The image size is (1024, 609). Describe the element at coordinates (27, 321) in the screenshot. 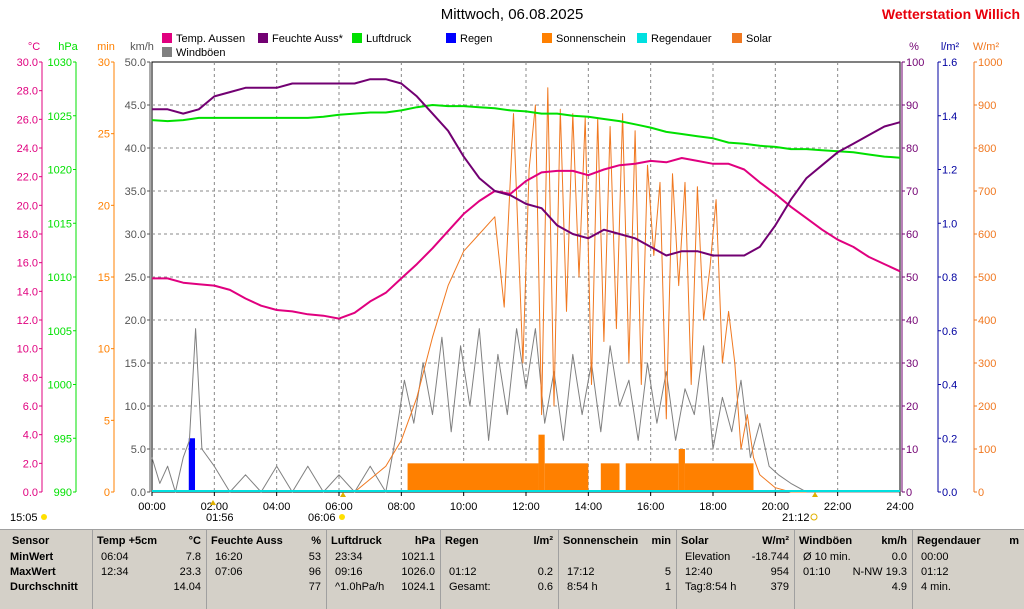

I see `temp-tick-label: 12.0` at that location.